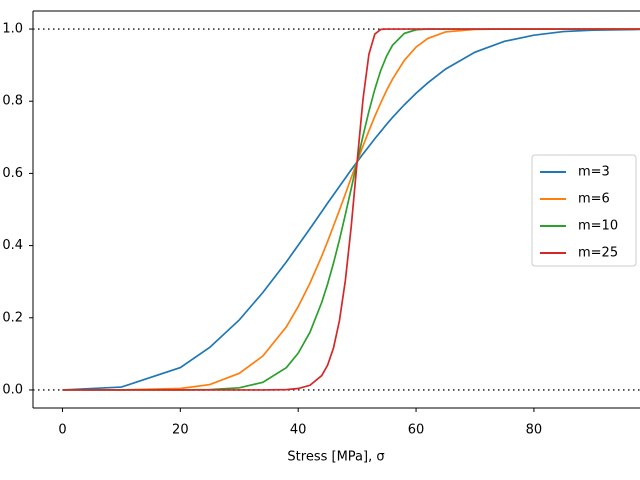 This screenshot has width=640, height=480. What do you see at coordinates (594, 172) in the screenshot?
I see `legend-label: m=3` at bounding box center [594, 172].